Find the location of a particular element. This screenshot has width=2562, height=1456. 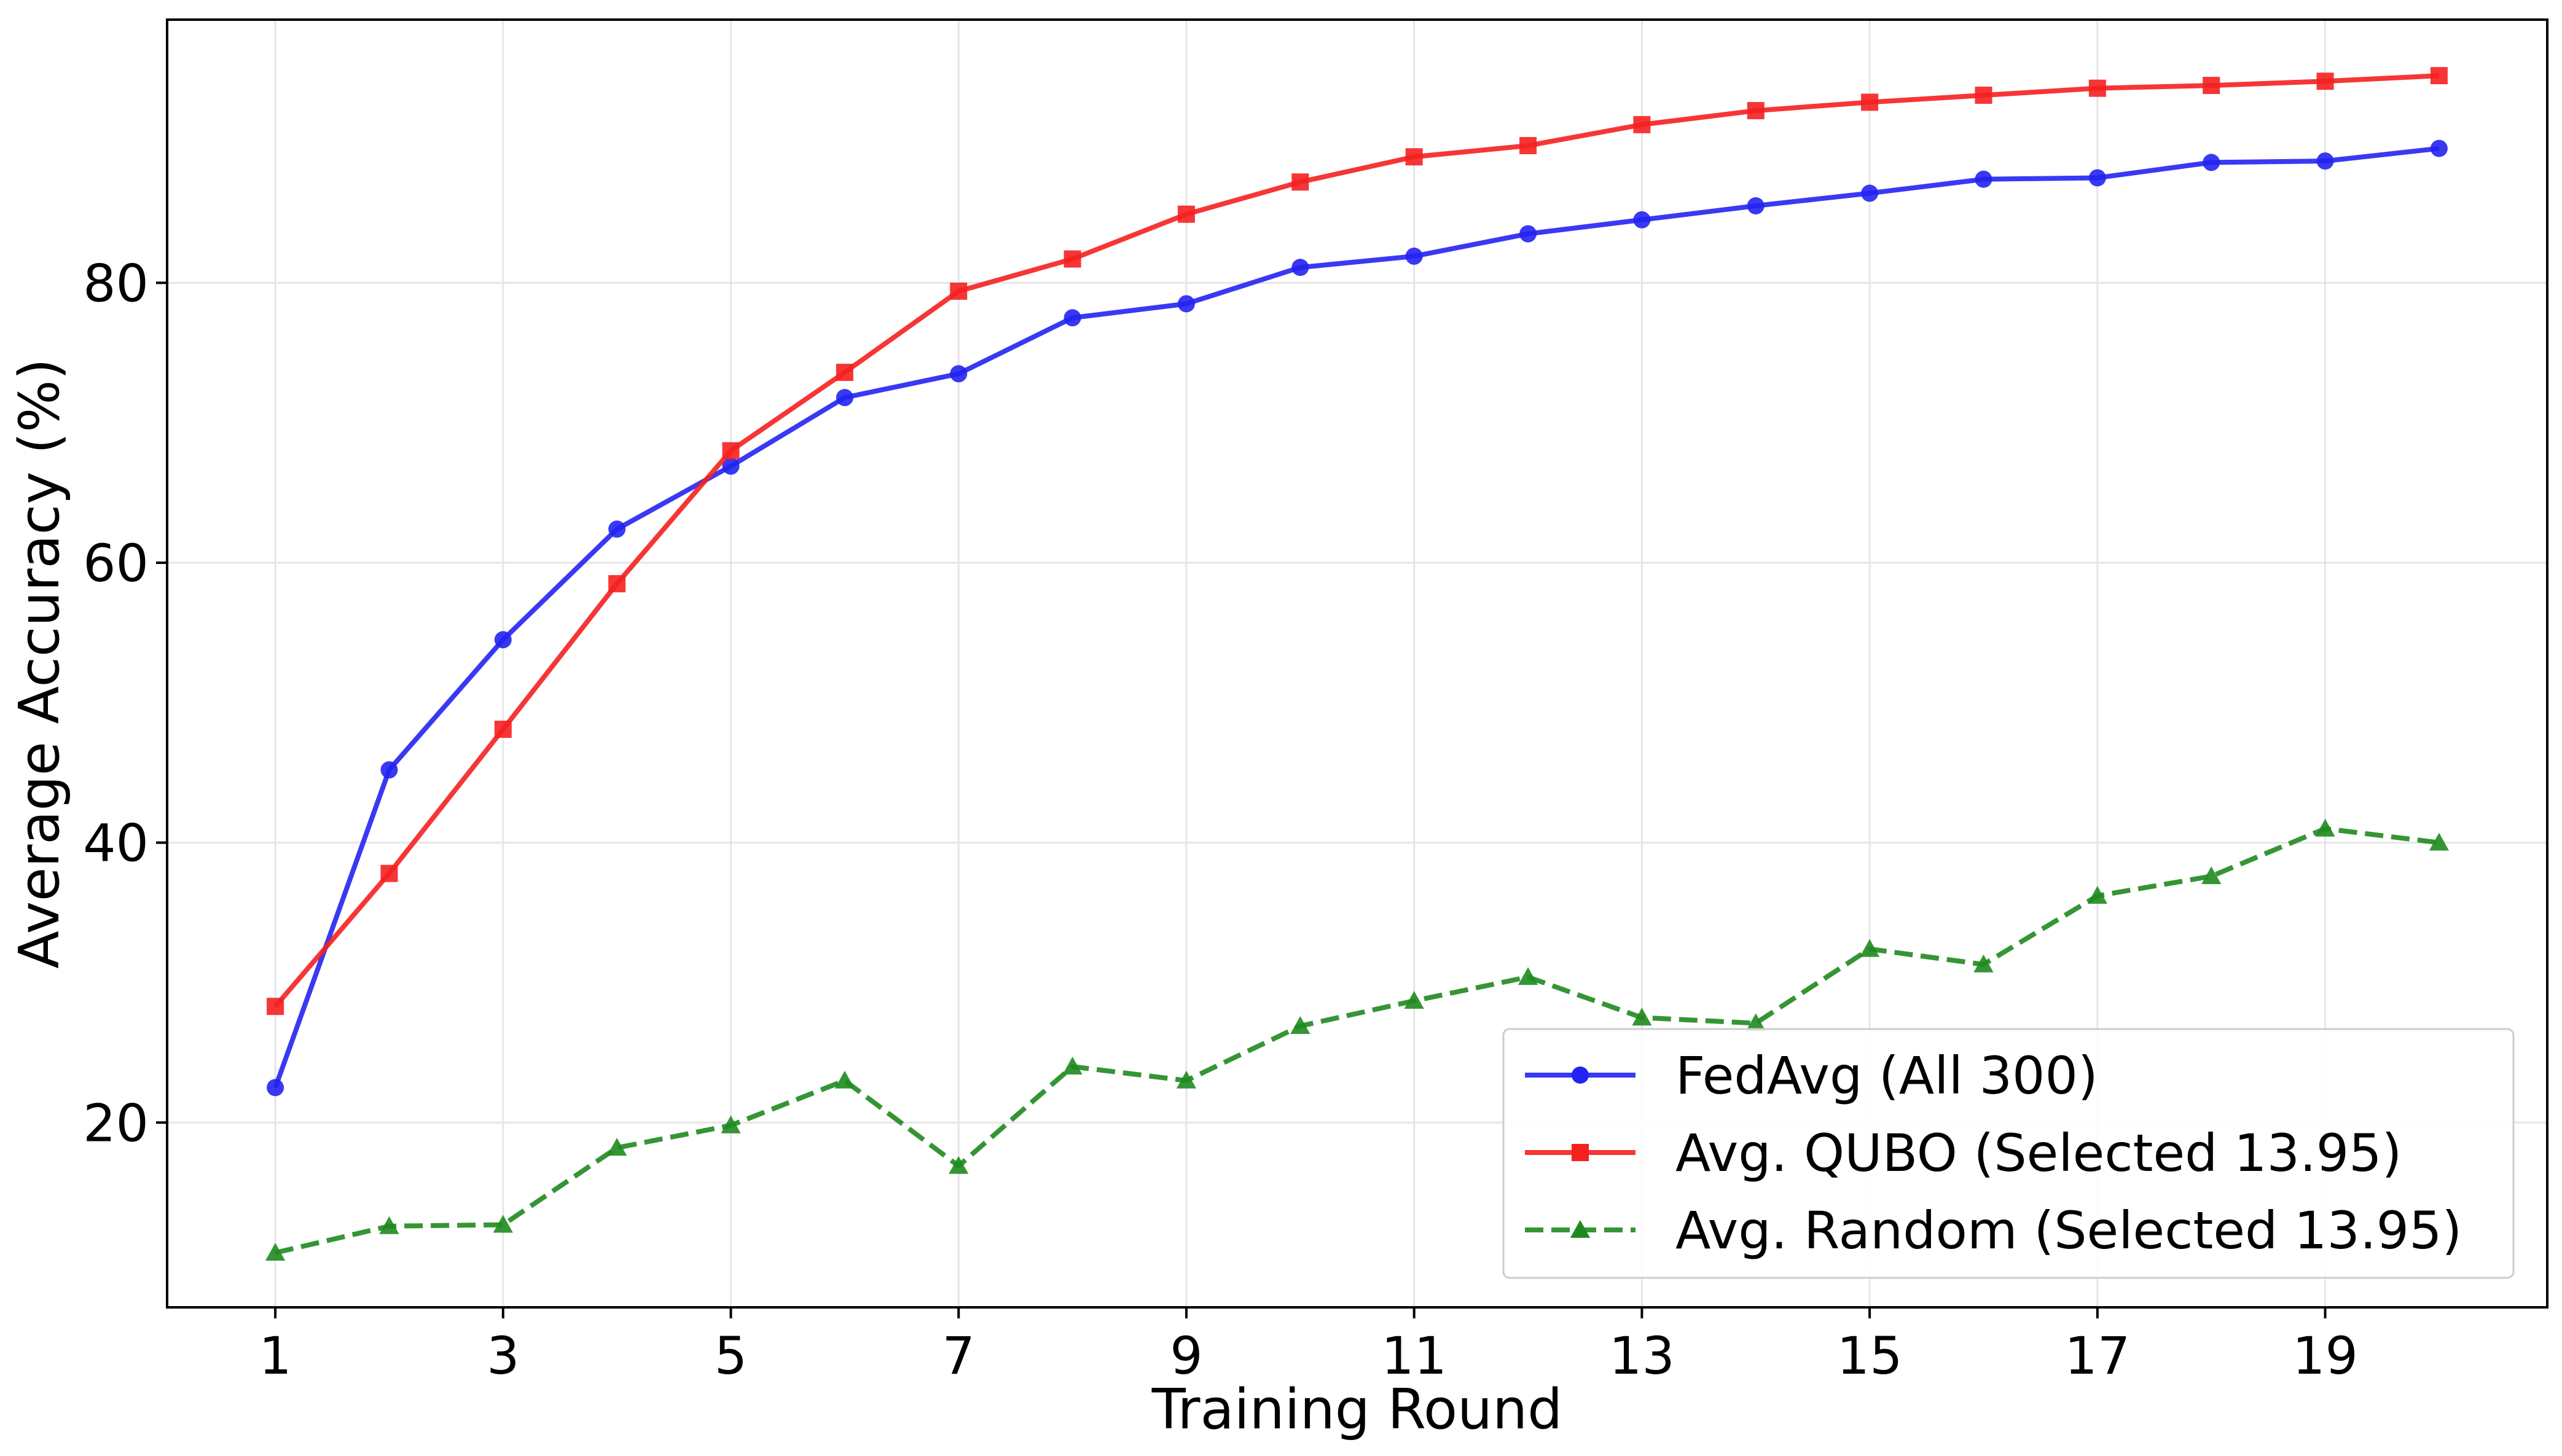

y-axis-label: Average Accuracy (%) is located at coordinates (39, 663).